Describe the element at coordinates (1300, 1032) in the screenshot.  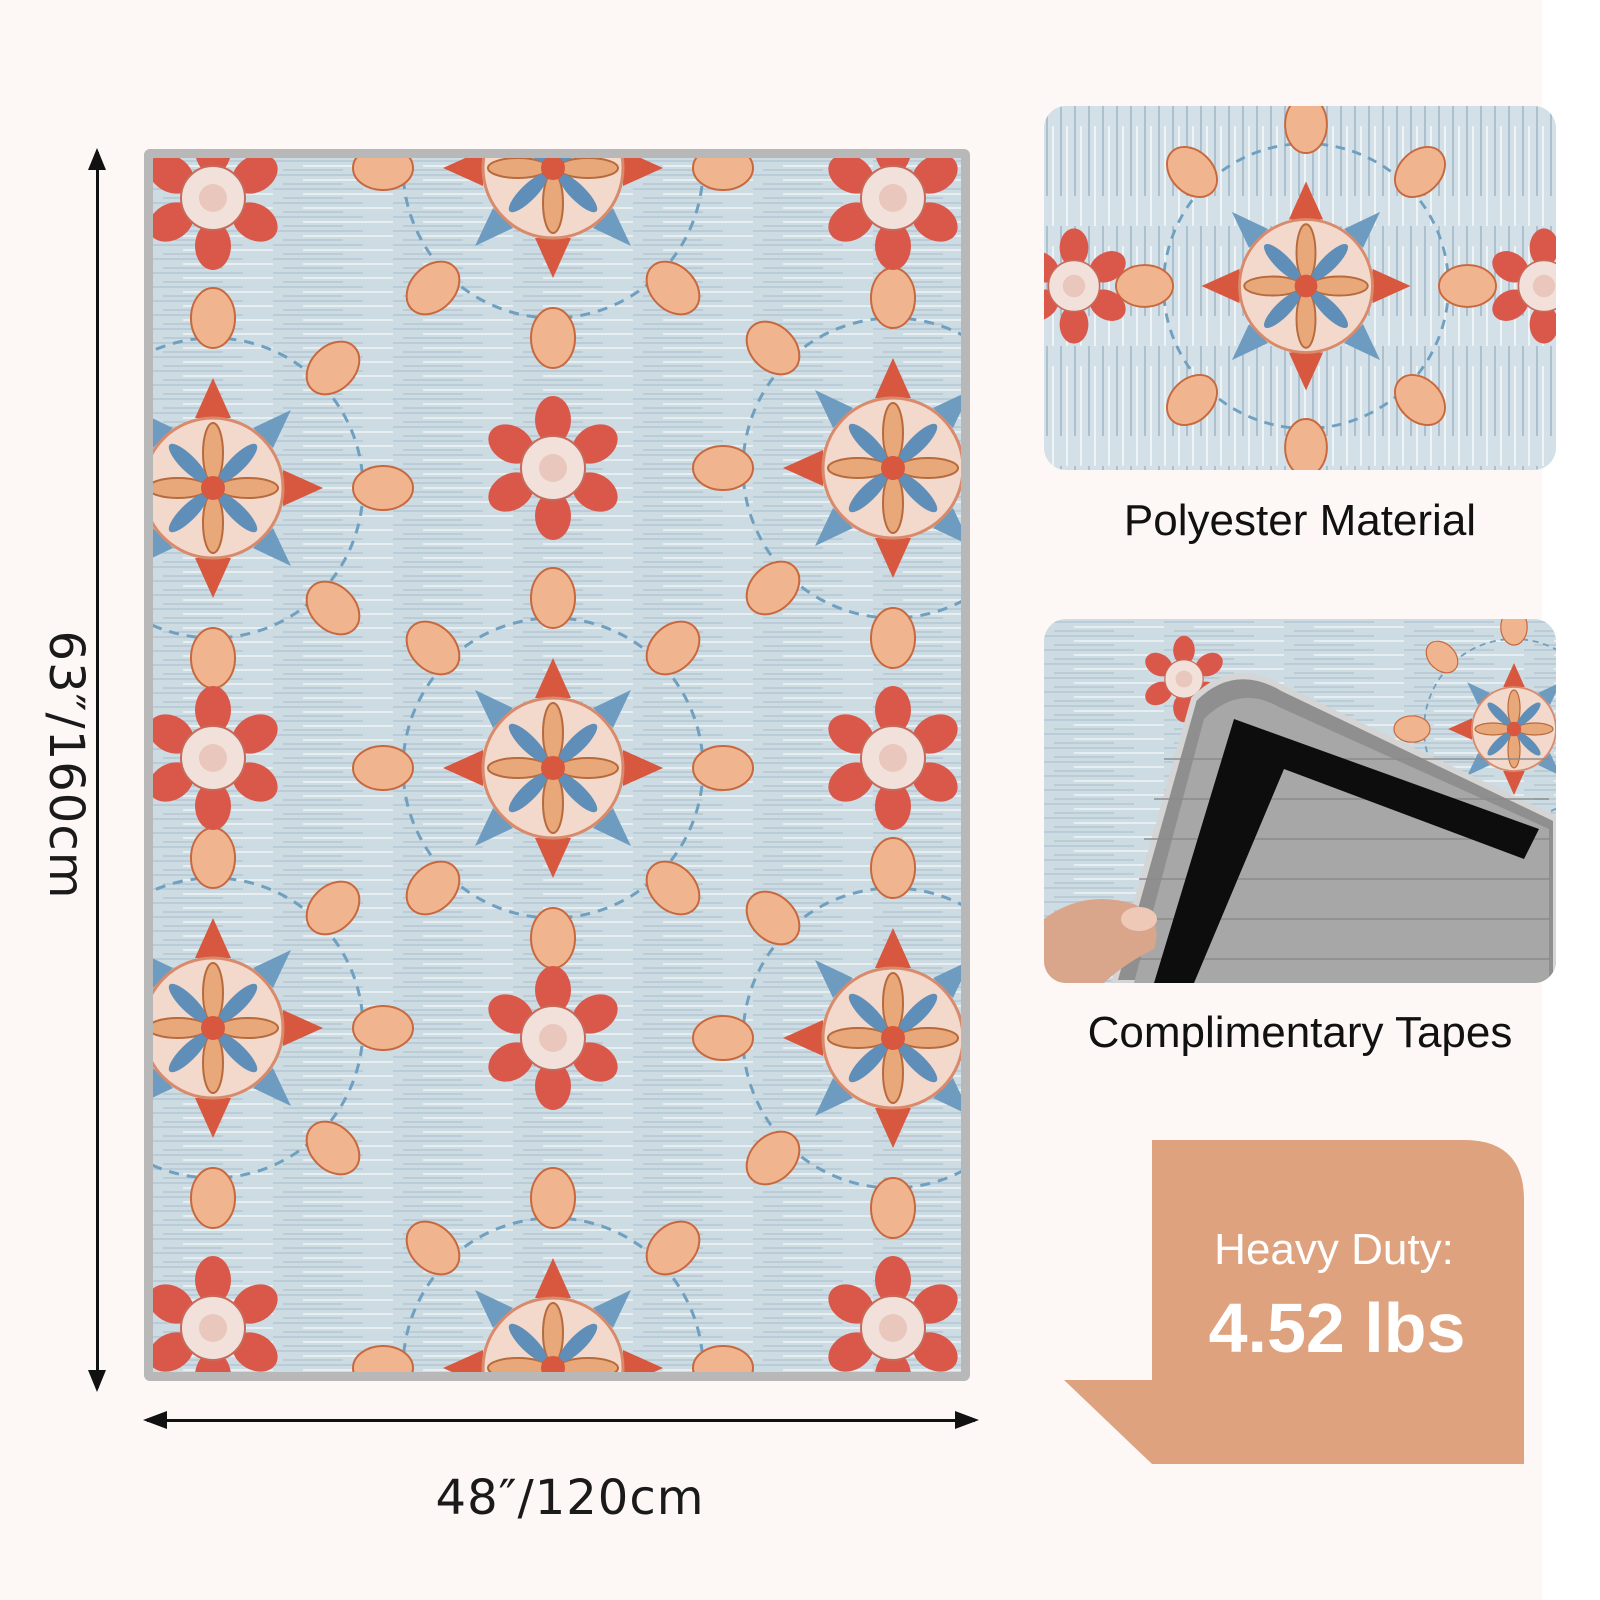
I see `tapes-caption: Complimentary Tapes` at that location.